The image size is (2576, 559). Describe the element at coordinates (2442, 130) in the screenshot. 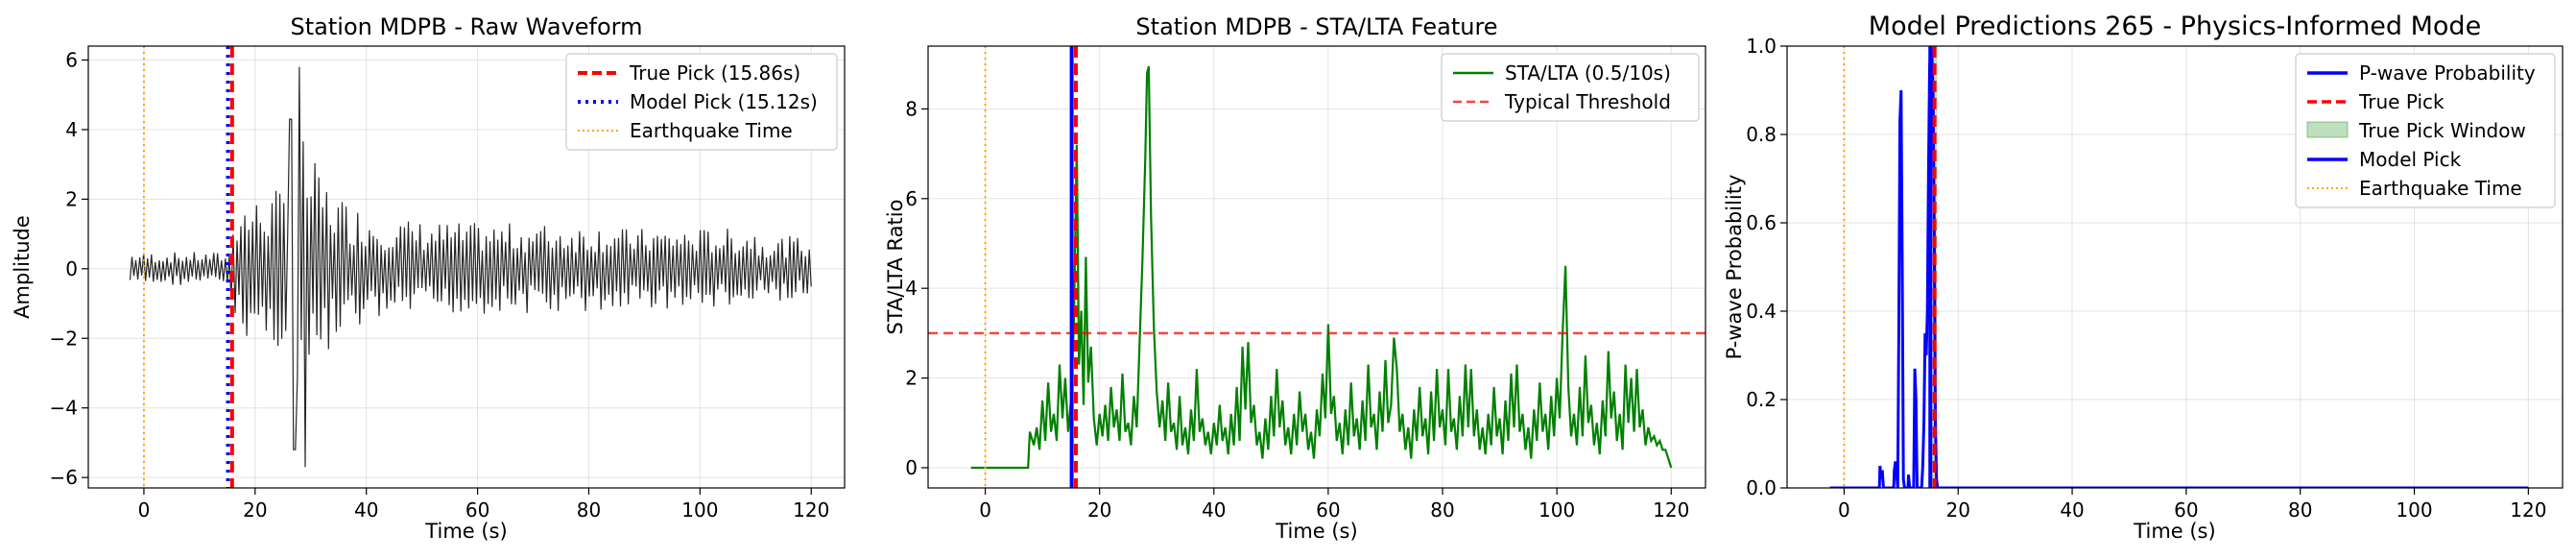

I see `legend-window-label: True Pick Window` at that location.